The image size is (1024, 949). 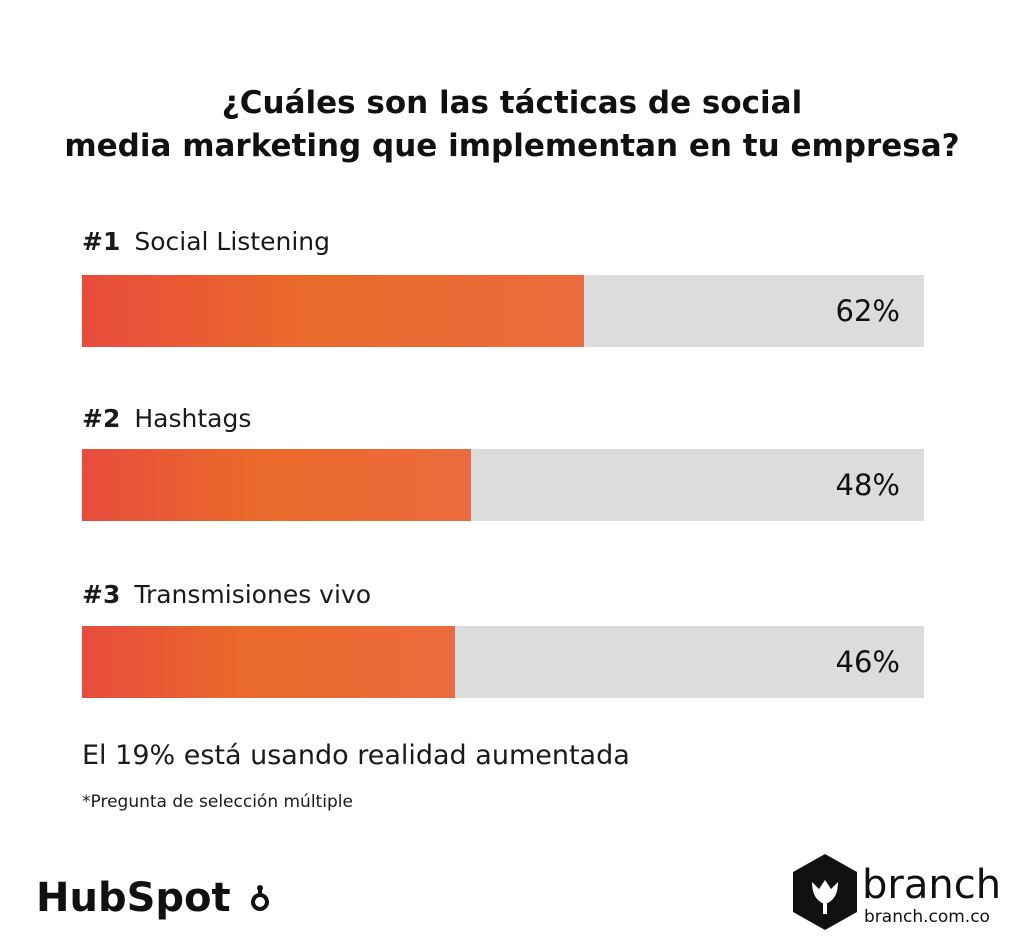 What do you see at coordinates (927, 917) in the screenshot?
I see `branch-url: branch.com.co` at bounding box center [927, 917].